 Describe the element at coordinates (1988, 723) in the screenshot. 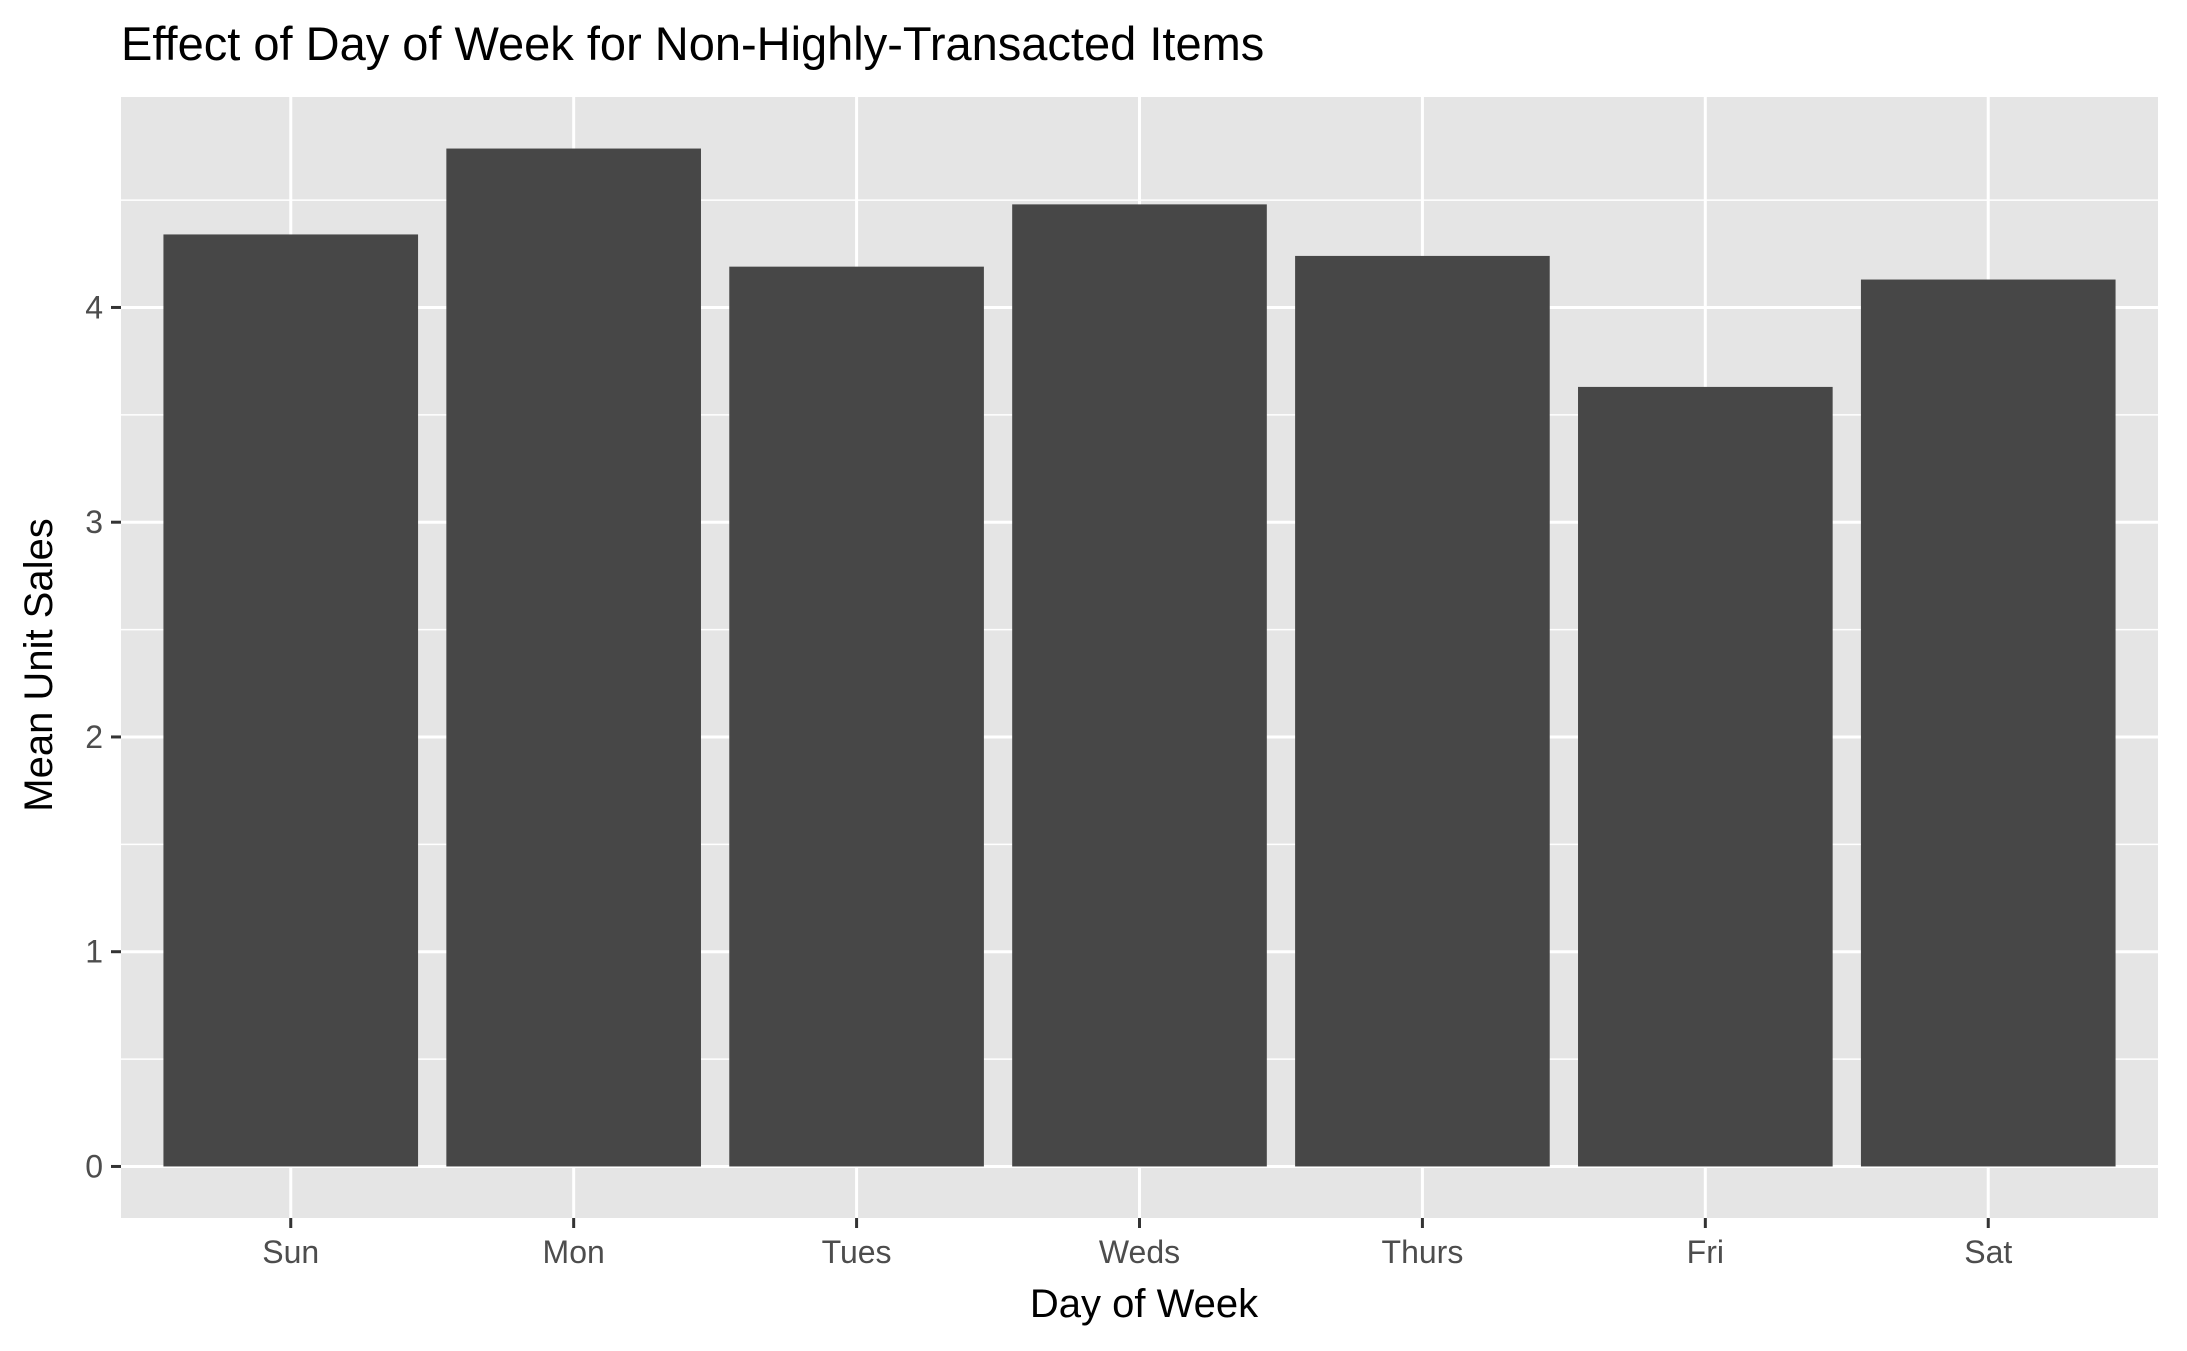

I see `bar-sat` at that location.